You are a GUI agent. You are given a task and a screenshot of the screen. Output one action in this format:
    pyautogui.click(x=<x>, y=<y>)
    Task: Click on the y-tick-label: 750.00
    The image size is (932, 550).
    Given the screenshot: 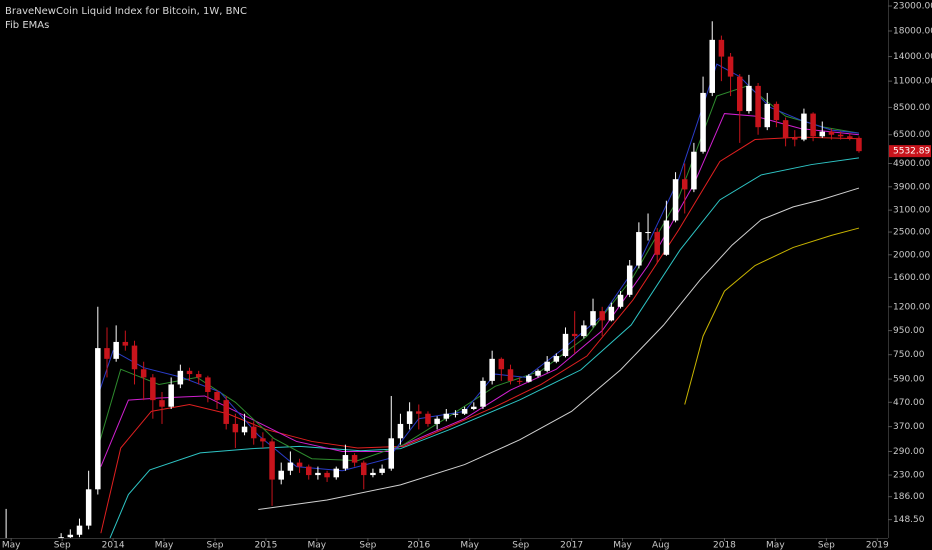 What is the action you would take?
    pyautogui.click(x=909, y=355)
    